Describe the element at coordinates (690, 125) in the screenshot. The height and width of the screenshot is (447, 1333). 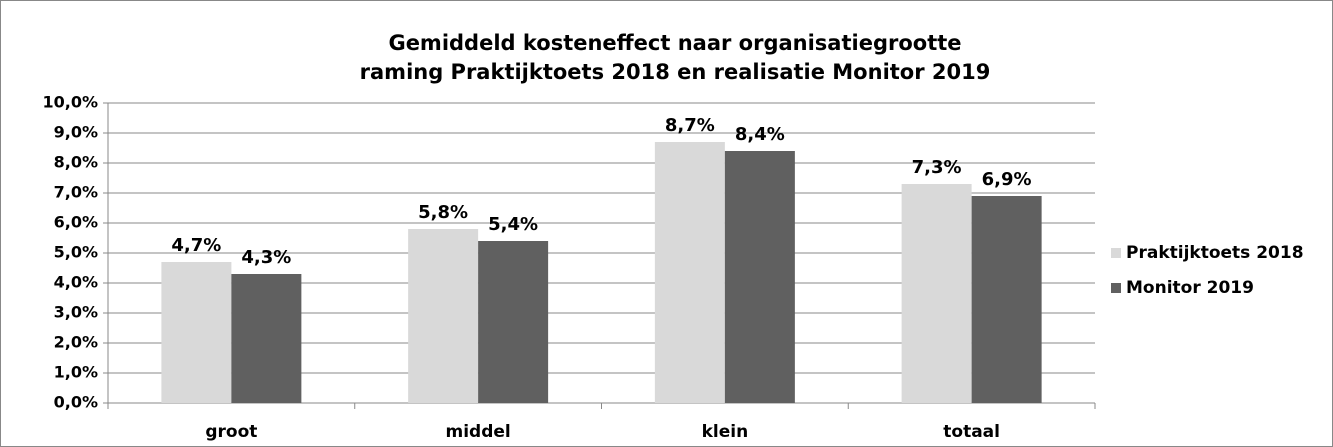
I see `value-label: 8,7%` at that location.